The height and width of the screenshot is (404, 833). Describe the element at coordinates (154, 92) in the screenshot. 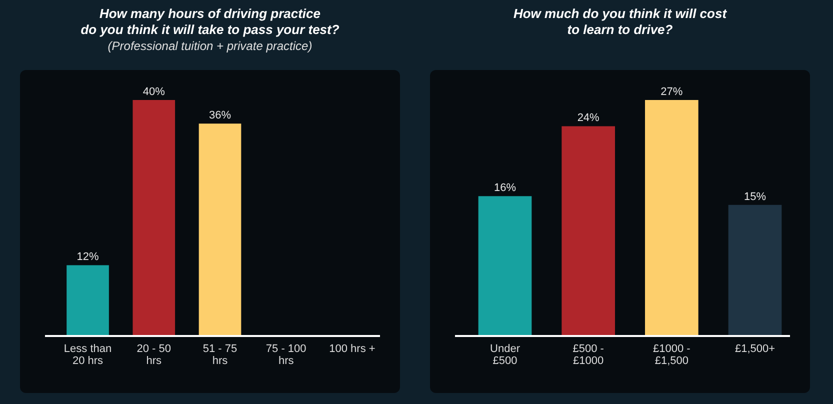

I see `data-label: 40%` at that location.